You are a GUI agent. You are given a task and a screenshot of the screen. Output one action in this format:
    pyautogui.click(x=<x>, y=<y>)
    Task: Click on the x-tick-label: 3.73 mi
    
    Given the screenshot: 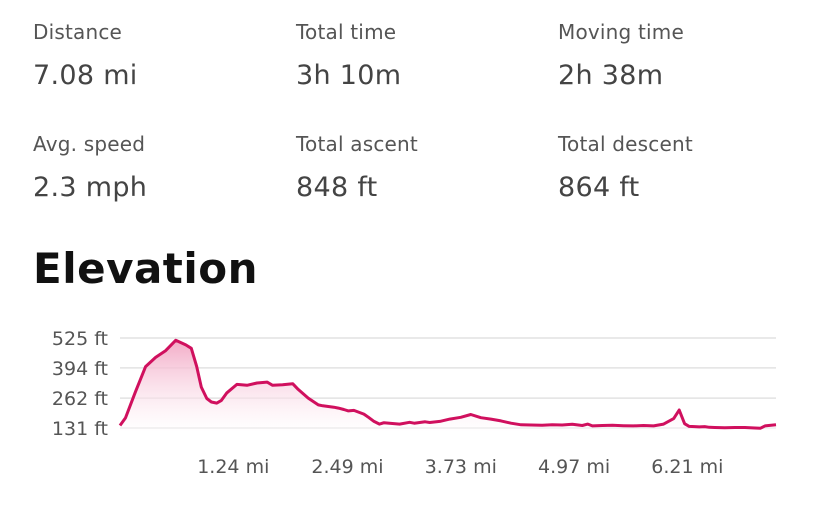 What is the action you would take?
    pyautogui.click(x=461, y=467)
    